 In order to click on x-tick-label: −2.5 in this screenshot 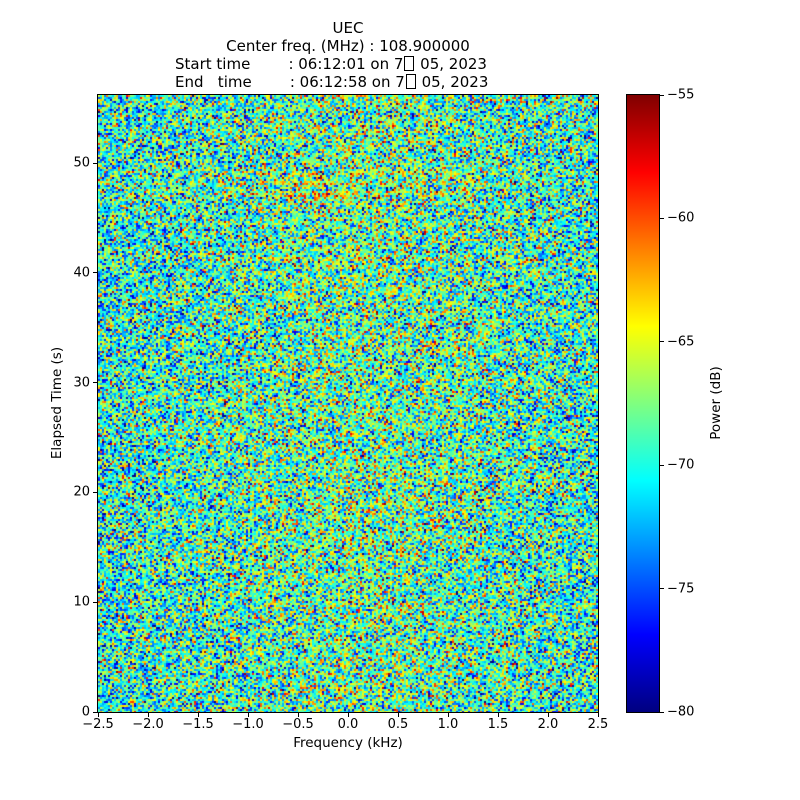, I will do `click(98, 724)`.